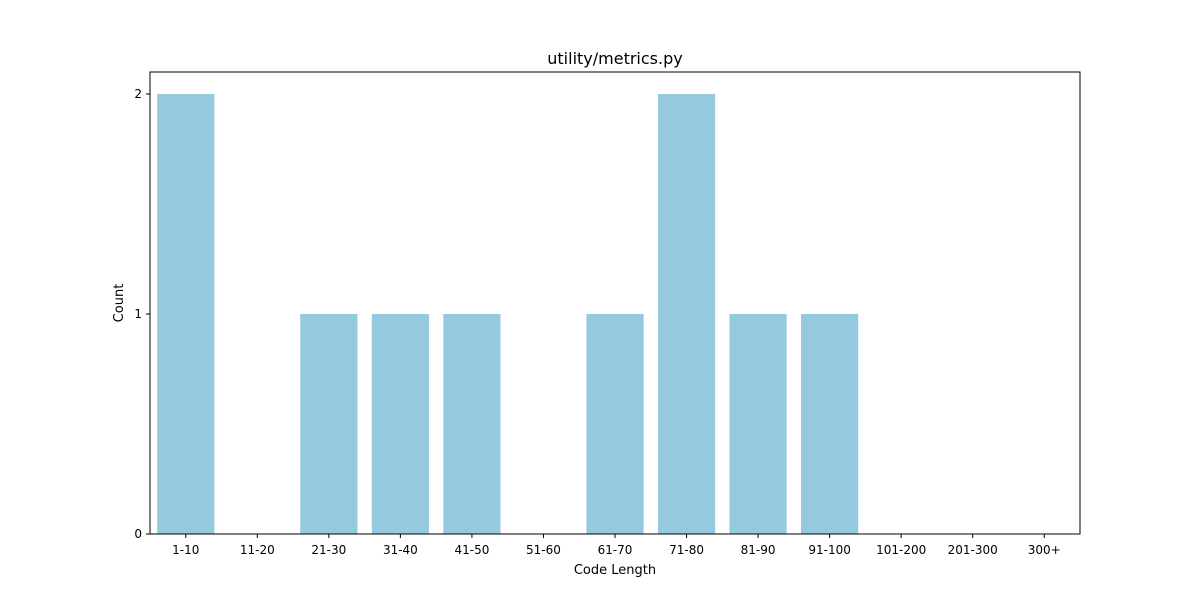 This screenshot has height=604, width=1200. Describe the element at coordinates (829, 550) in the screenshot. I see `x-tick-label: 91-100` at that location.